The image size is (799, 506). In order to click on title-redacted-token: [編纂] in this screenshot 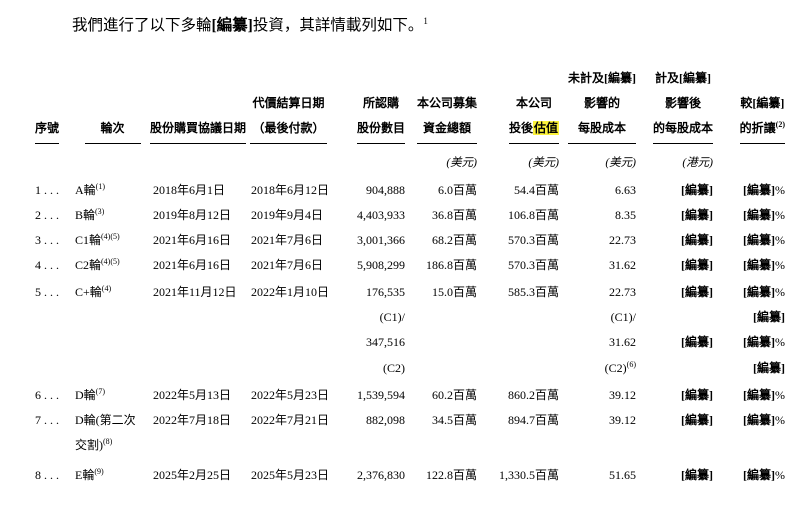, I will do `click(232, 25)`.